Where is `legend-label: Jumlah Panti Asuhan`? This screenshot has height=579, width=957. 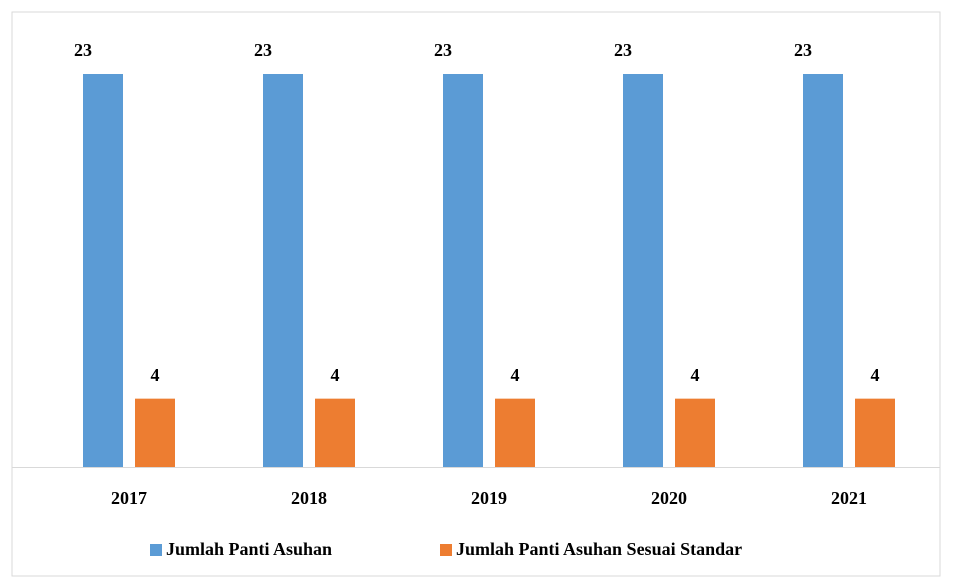
legend-label: Jumlah Panti Asuhan is located at coordinates (249, 549).